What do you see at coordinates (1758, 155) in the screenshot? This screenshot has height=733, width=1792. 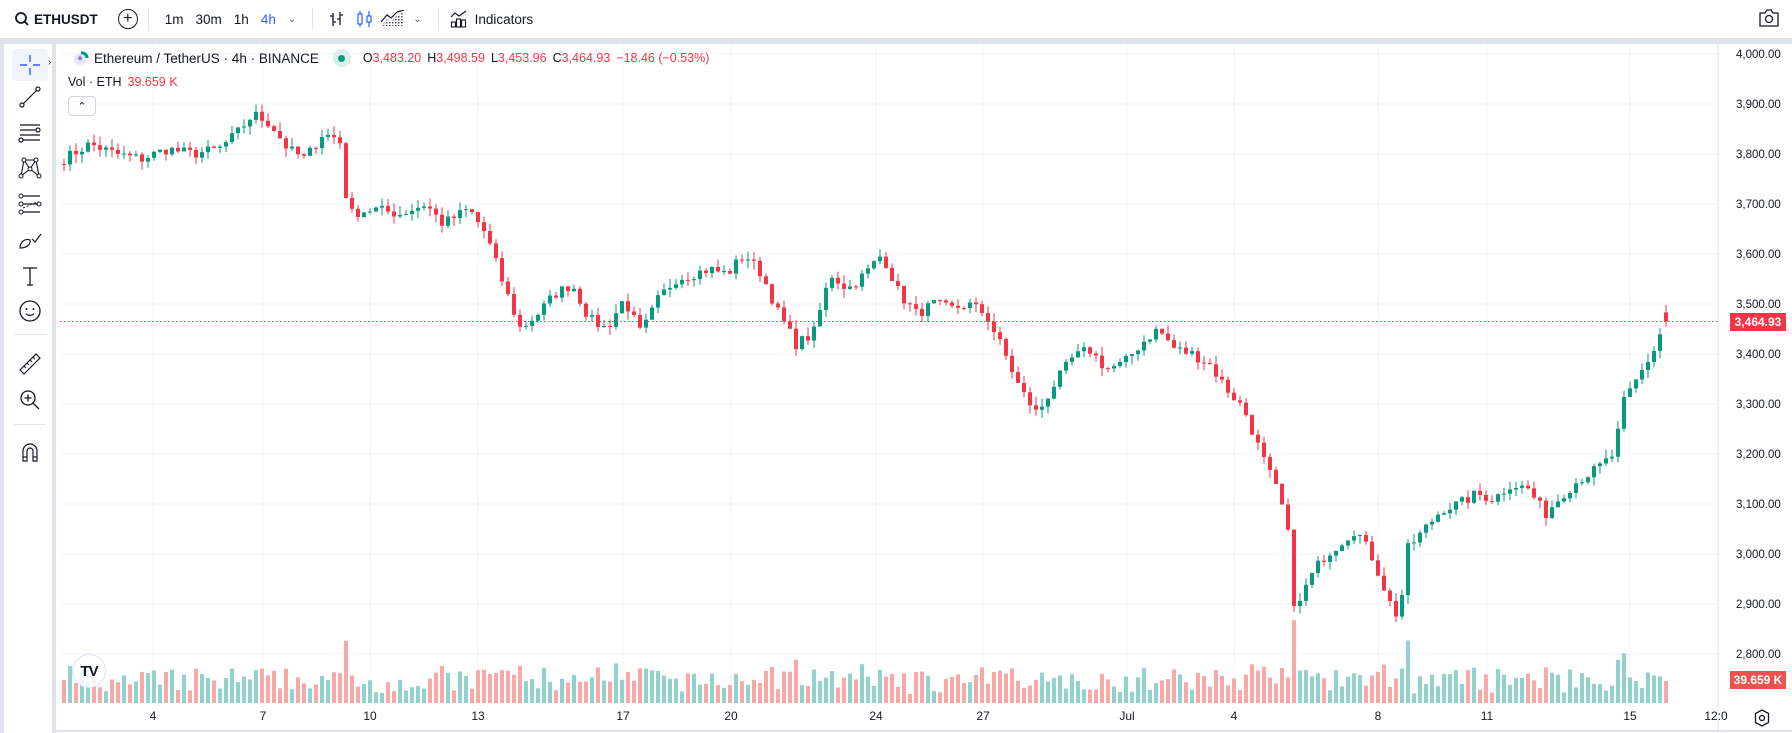 I see `price-axis-label: 3,800.00` at bounding box center [1758, 155].